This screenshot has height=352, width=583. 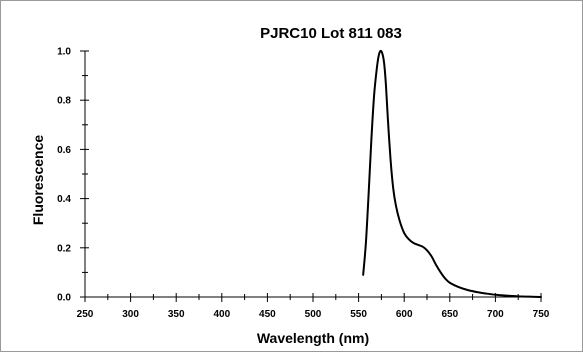 I want to click on x-tick-label: 600, so click(x=404, y=314).